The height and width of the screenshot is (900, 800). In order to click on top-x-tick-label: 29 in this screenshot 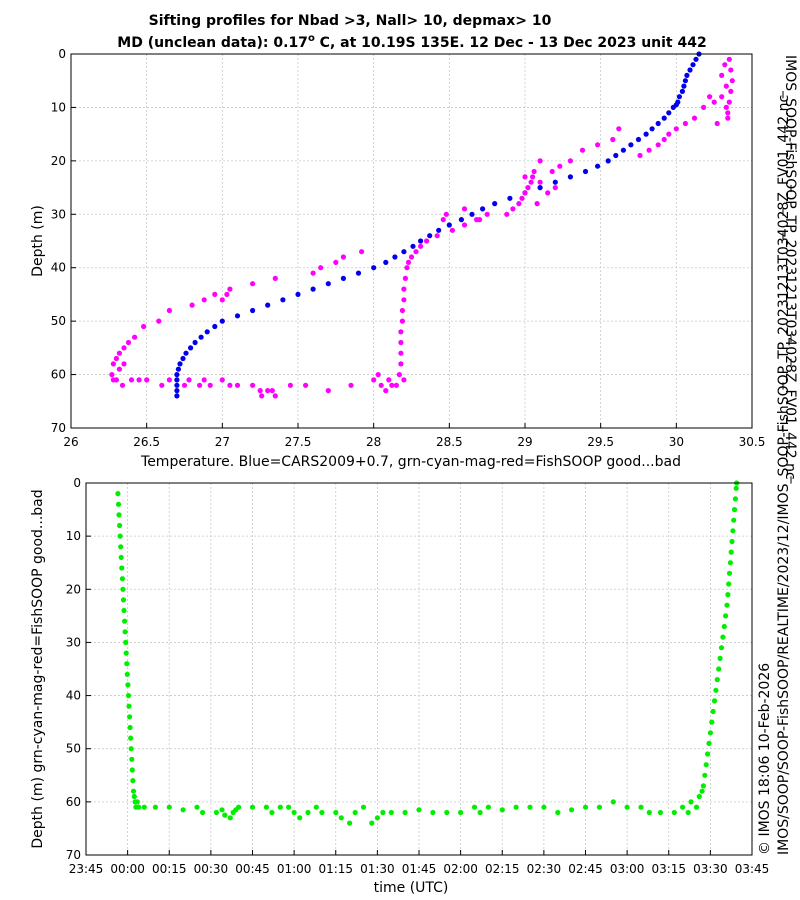, I will do `click(524, 442)`.